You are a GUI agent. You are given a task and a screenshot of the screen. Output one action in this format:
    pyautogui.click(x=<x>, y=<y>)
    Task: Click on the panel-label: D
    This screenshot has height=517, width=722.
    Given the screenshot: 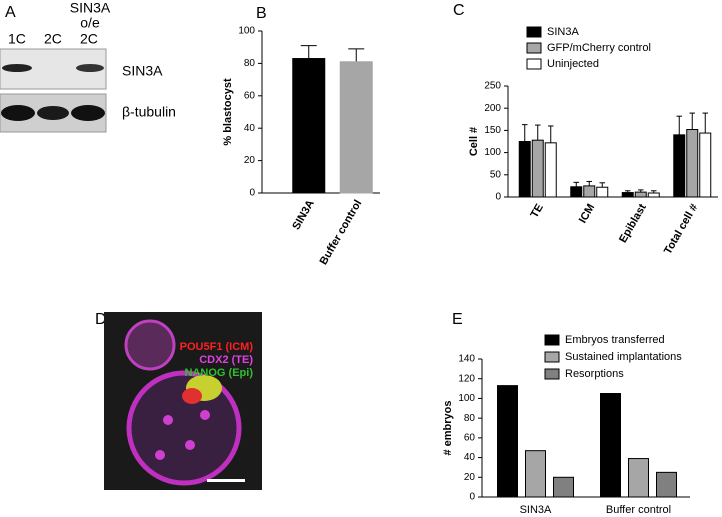 What is the action you would take?
    pyautogui.click(x=101, y=319)
    